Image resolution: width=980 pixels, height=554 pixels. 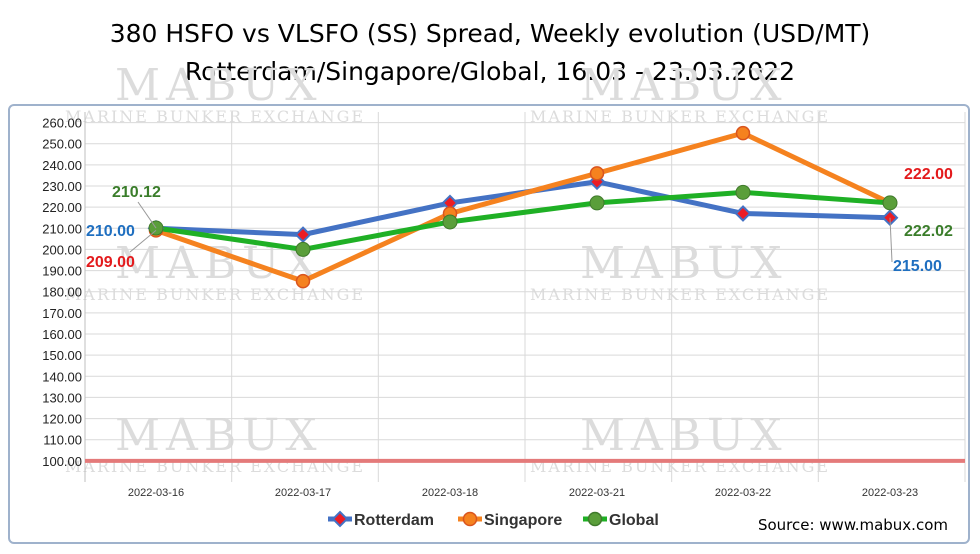 What do you see at coordinates (450, 493) in the screenshot?
I see `x-tick-label: 2022-03-18` at bounding box center [450, 493].